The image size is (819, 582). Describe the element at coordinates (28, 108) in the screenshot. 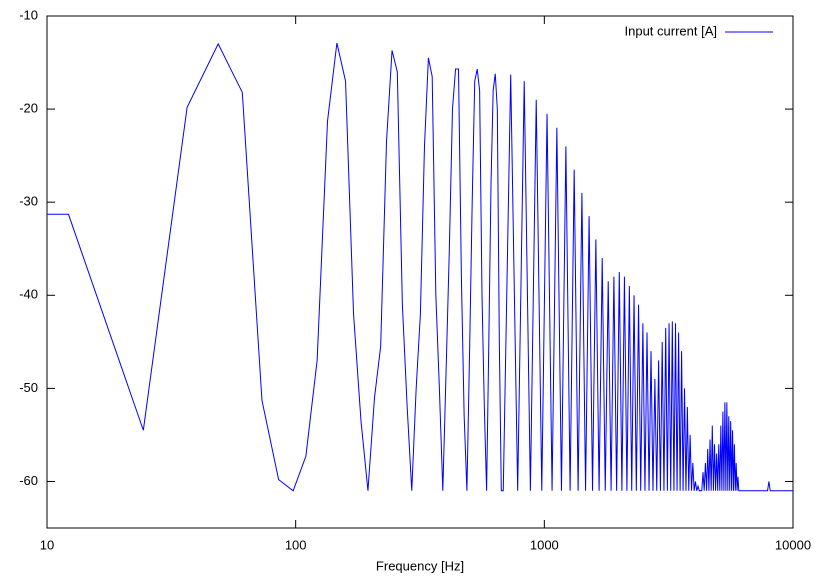

I see `y-tick-label: -20` at that location.